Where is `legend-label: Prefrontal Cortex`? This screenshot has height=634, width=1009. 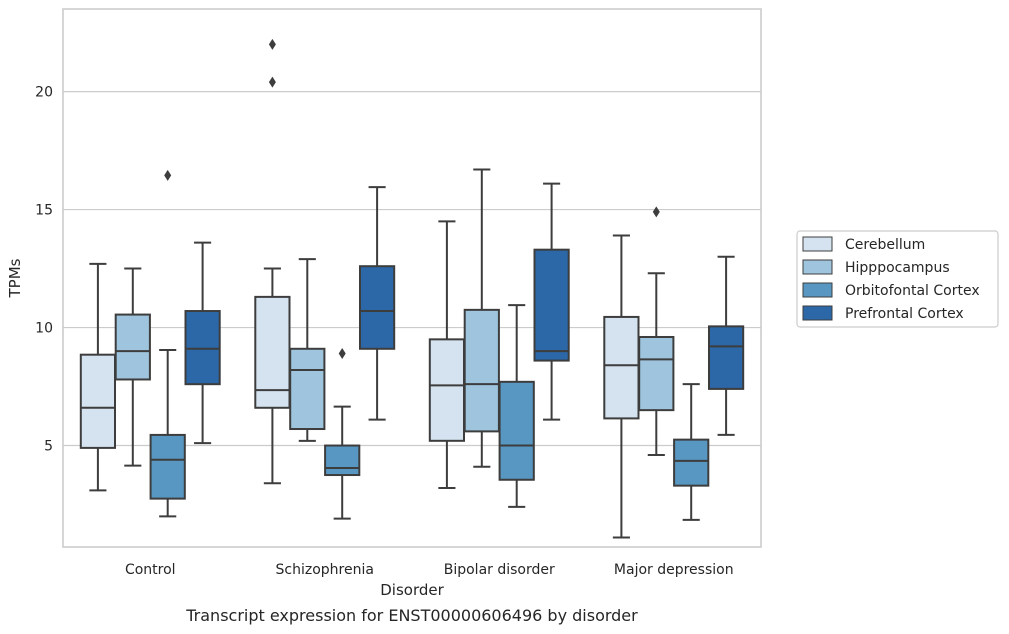
legend-label: Prefrontal Cortex is located at coordinates (904, 314).